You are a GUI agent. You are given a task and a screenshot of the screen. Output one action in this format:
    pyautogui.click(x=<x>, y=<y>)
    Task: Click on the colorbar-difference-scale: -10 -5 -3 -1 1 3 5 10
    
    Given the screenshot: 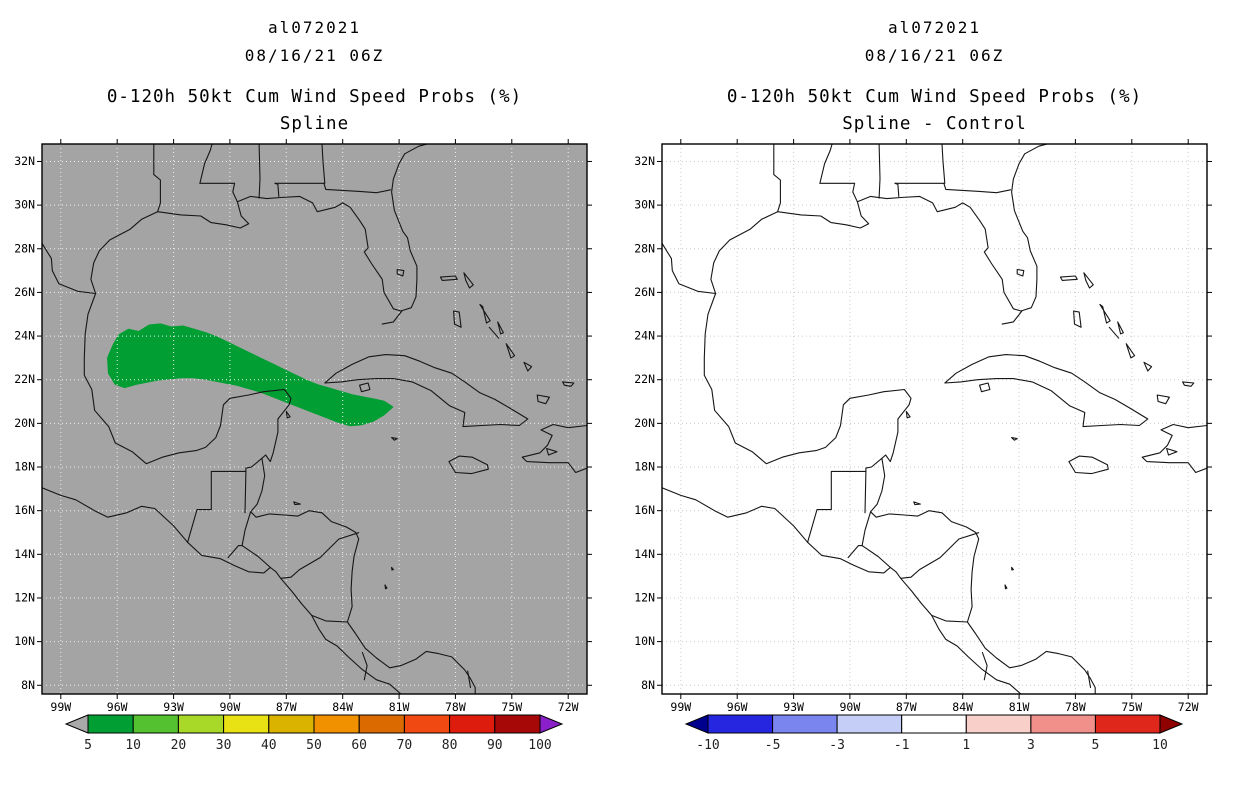 What is the action you would take?
    pyautogui.click(x=934, y=733)
    